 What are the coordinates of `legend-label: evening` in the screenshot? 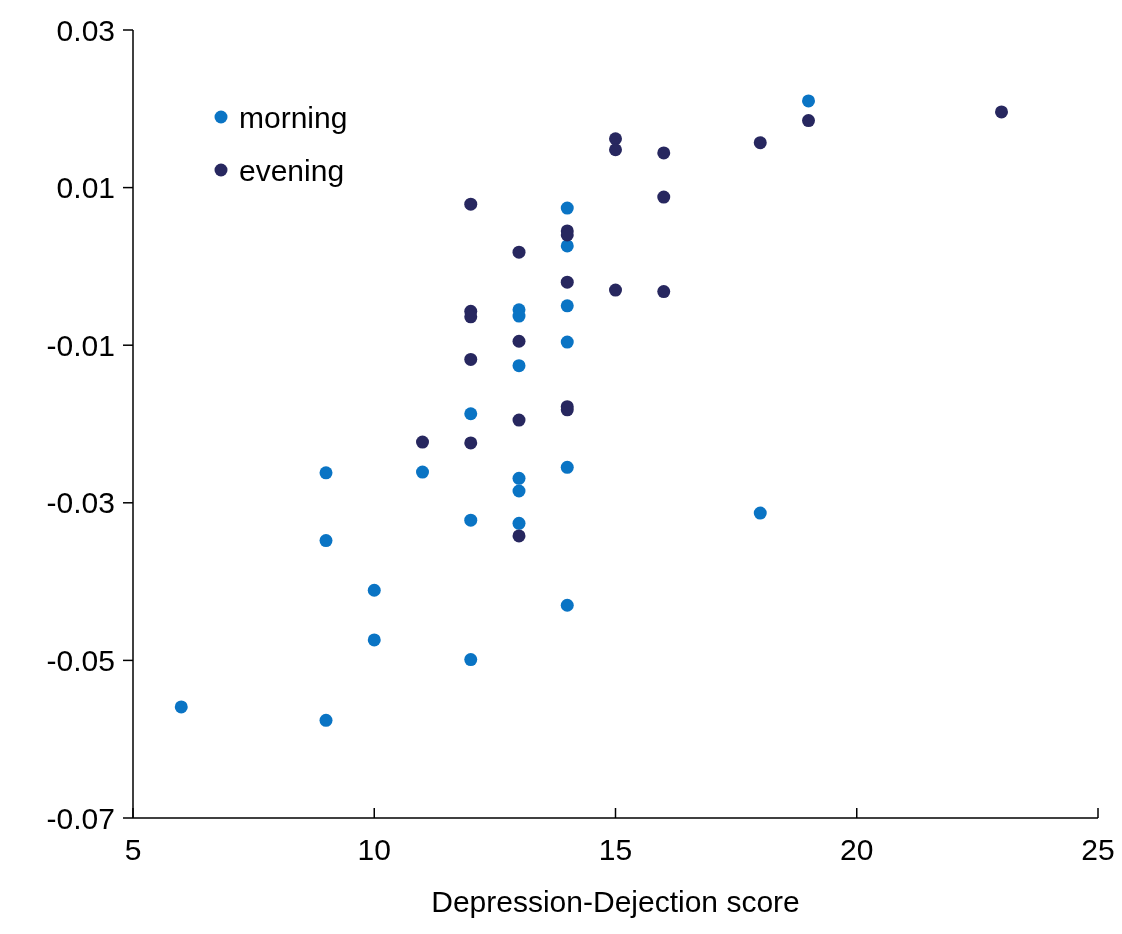 It's located at (292, 170).